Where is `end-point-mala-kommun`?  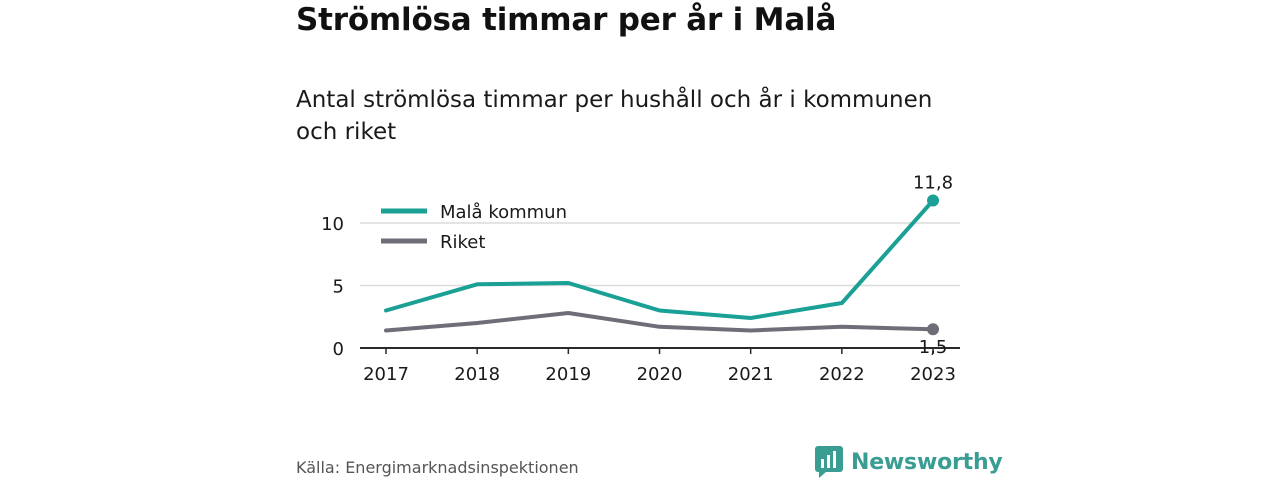
end-point-mala-kommun is located at coordinates (933, 200).